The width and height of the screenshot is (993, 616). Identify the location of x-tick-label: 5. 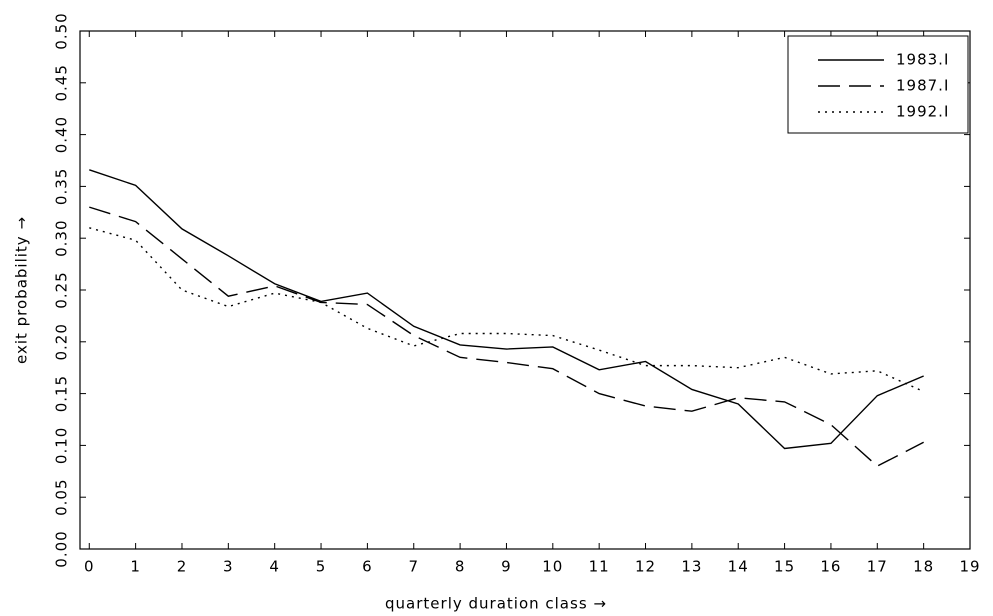
(321, 567).